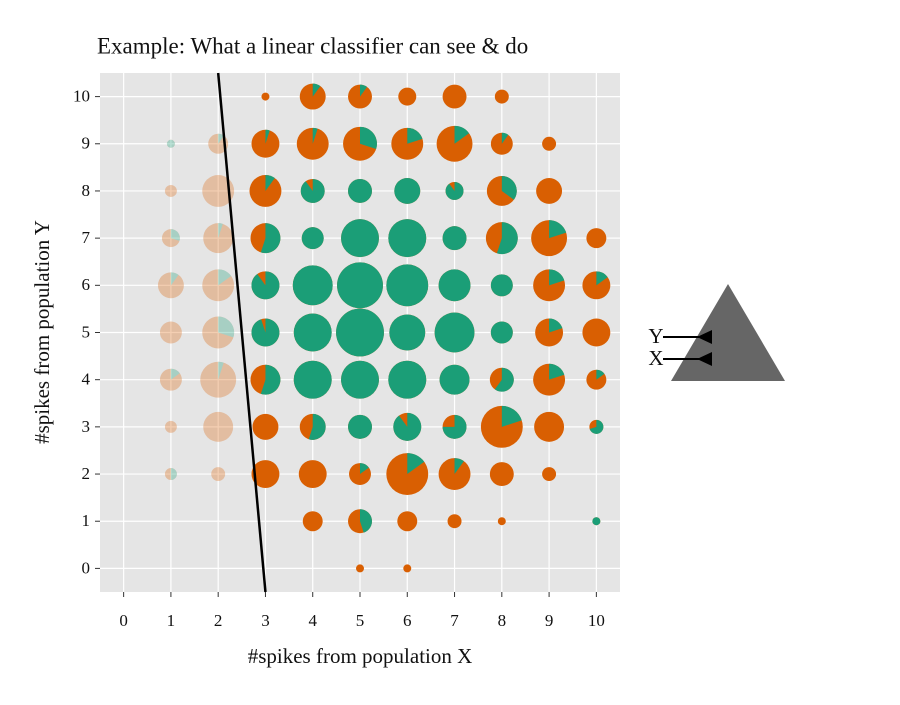 The height and width of the screenshot is (705, 900). I want to click on x-tick-label: 0, so click(123, 620).